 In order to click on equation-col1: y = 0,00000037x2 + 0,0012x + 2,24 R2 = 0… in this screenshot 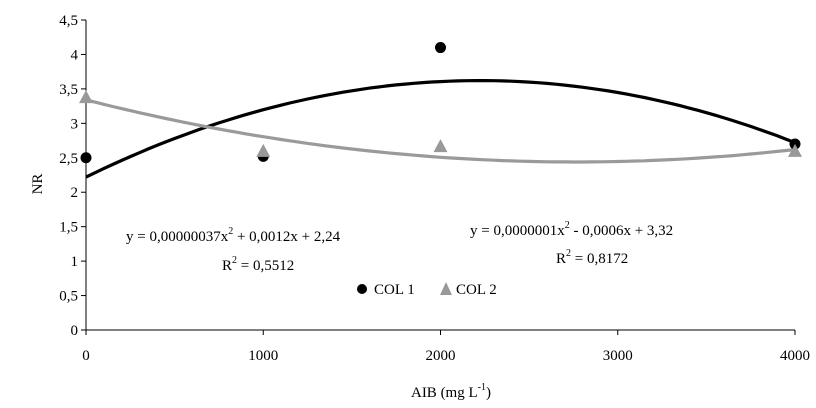, I will do `click(233, 250)`.